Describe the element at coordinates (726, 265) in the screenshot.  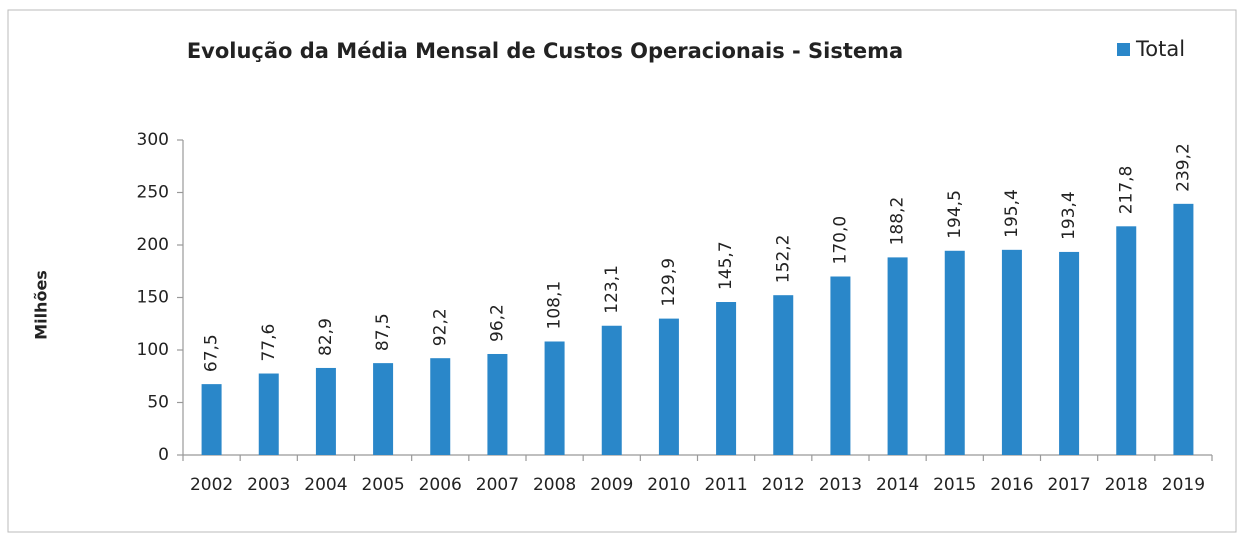
I see `data-label: 145,7` at that location.